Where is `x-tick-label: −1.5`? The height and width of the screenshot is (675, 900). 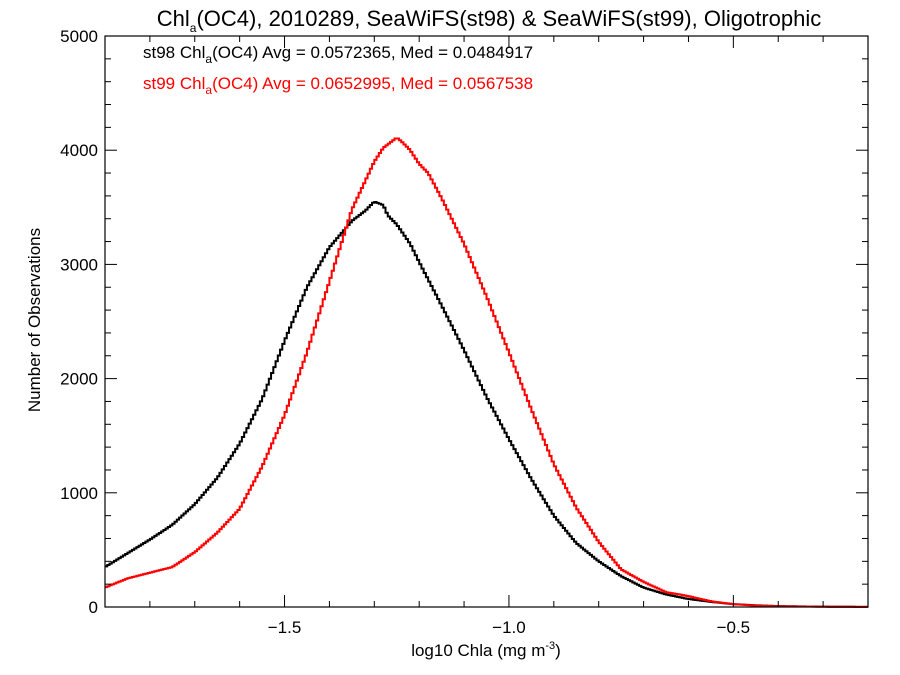
x-tick-label: −1.5 is located at coordinates (285, 627).